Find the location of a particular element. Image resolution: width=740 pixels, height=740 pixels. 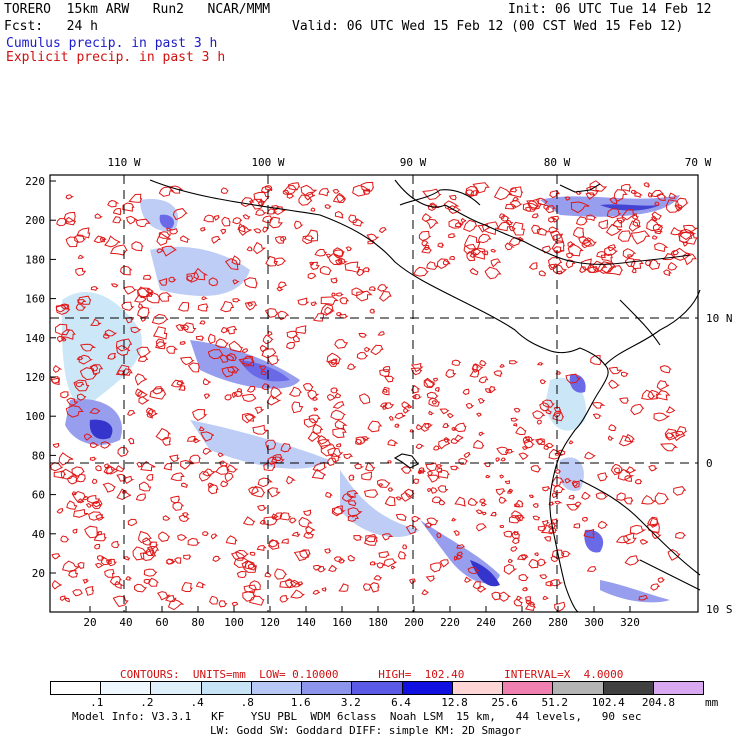

colorbar-swatch is located at coordinates (578, 688).